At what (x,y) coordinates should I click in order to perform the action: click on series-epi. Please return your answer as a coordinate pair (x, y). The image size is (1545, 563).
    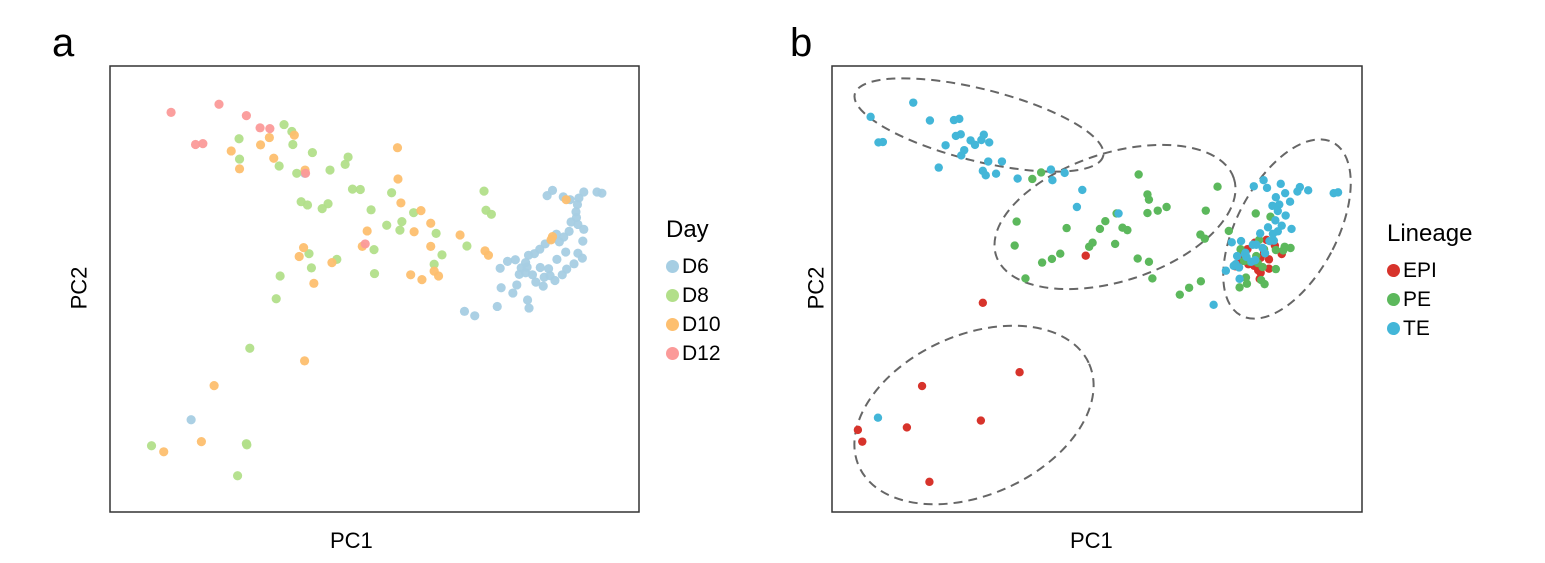
    Looking at the image, I should click on (1069, 361).